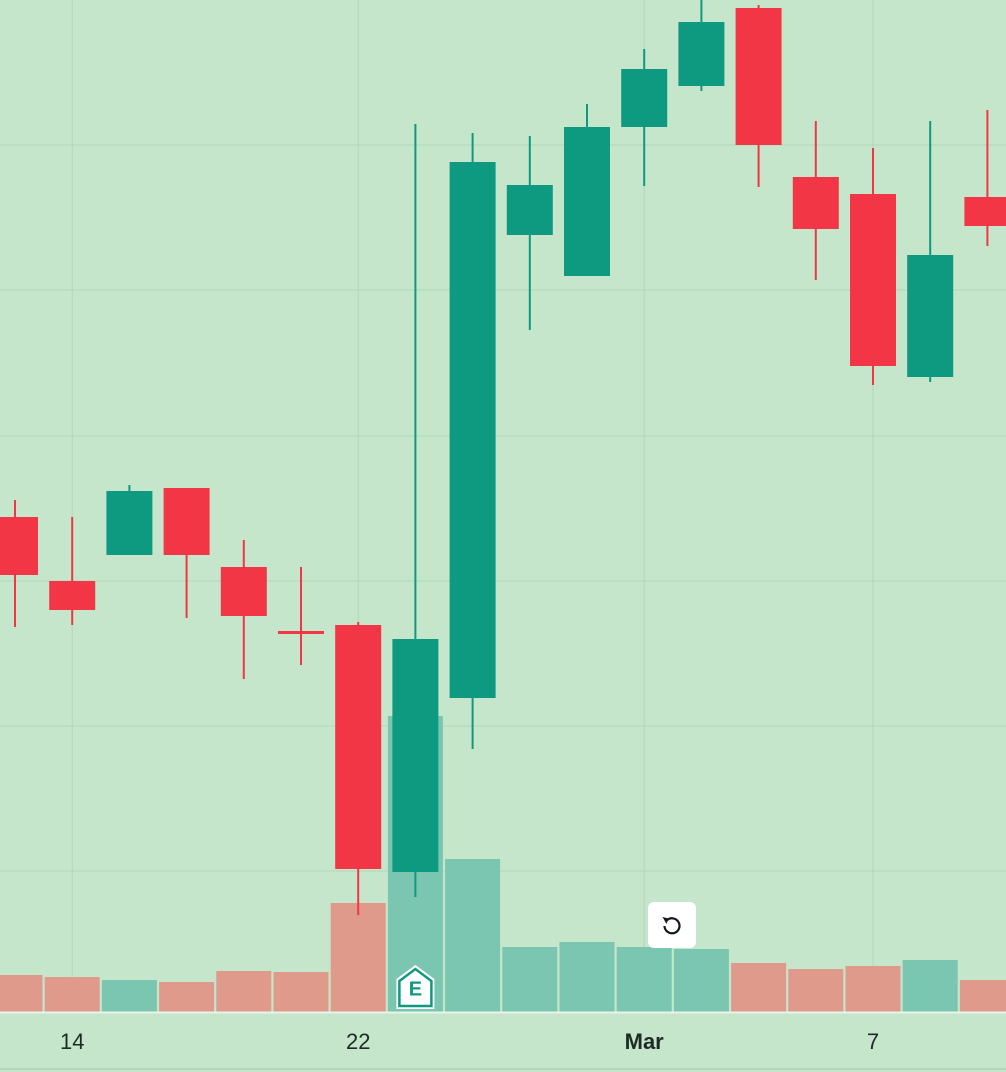 The height and width of the screenshot is (1072, 1006). I want to click on reset-button, so click(672, 925).